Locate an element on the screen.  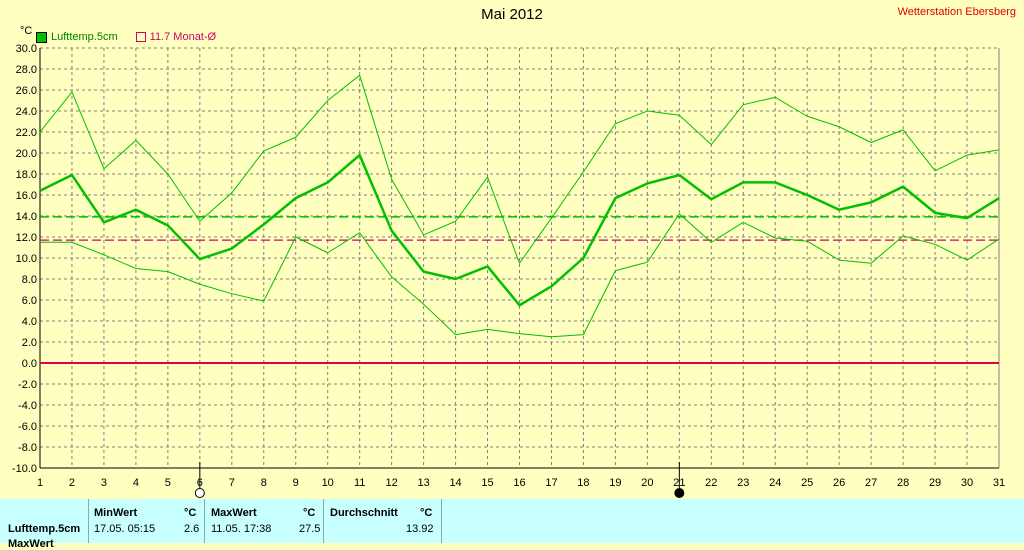
x-tick-label: 26 is located at coordinates (839, 483).